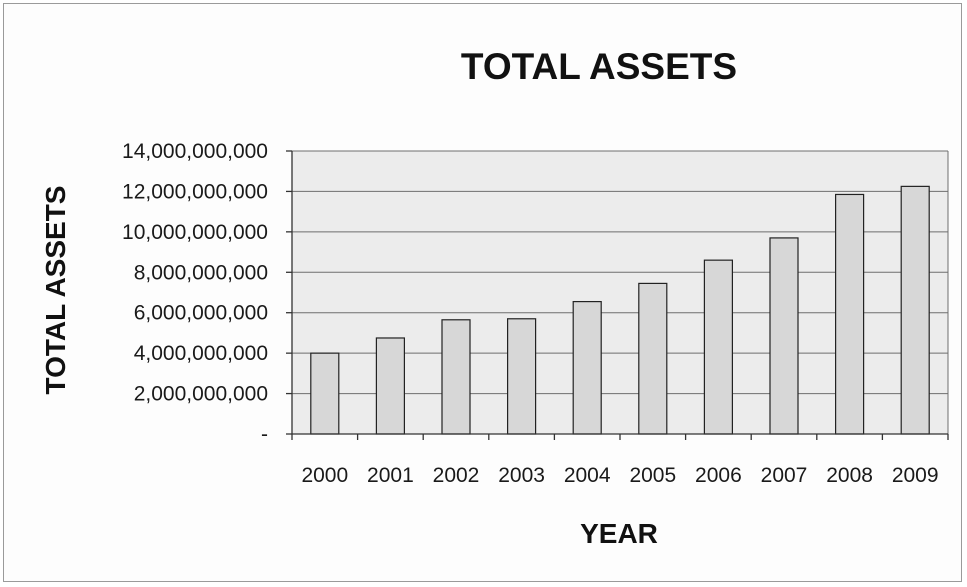  I want to click on bar-2008, so click(849, 314).